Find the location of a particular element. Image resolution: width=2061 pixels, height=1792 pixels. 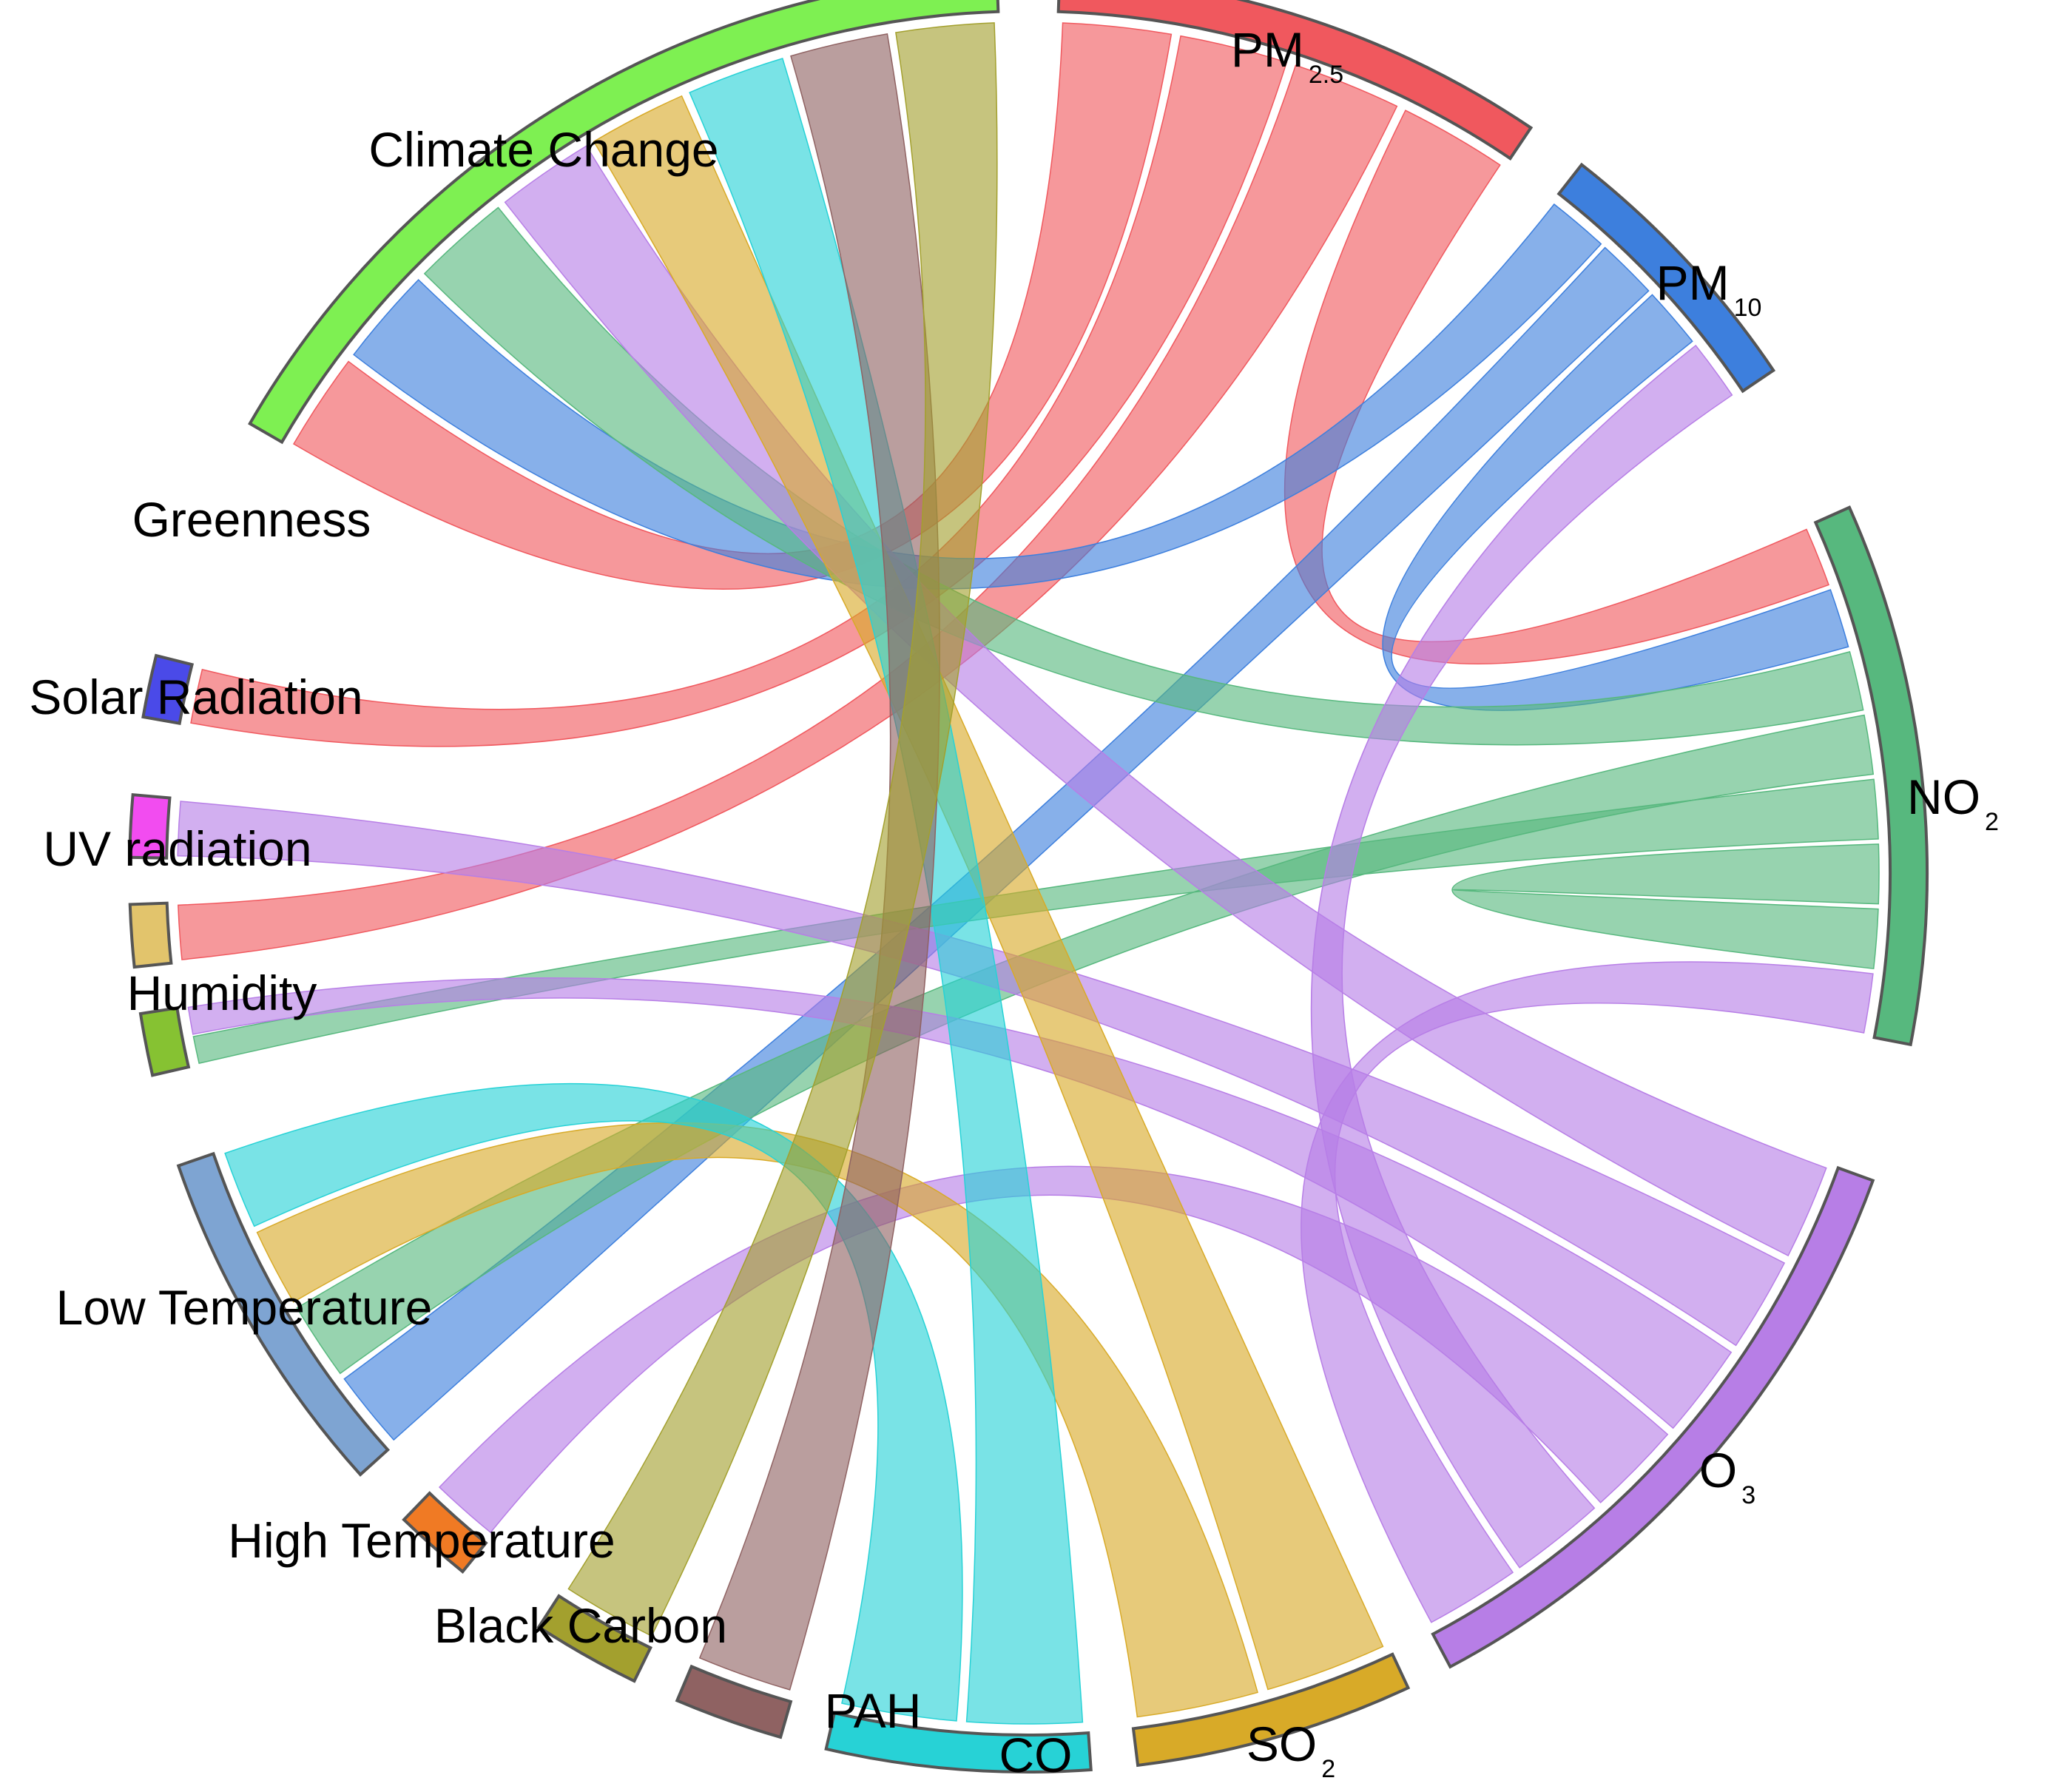

label-main: PAH is located at coordinates (873, 1710).